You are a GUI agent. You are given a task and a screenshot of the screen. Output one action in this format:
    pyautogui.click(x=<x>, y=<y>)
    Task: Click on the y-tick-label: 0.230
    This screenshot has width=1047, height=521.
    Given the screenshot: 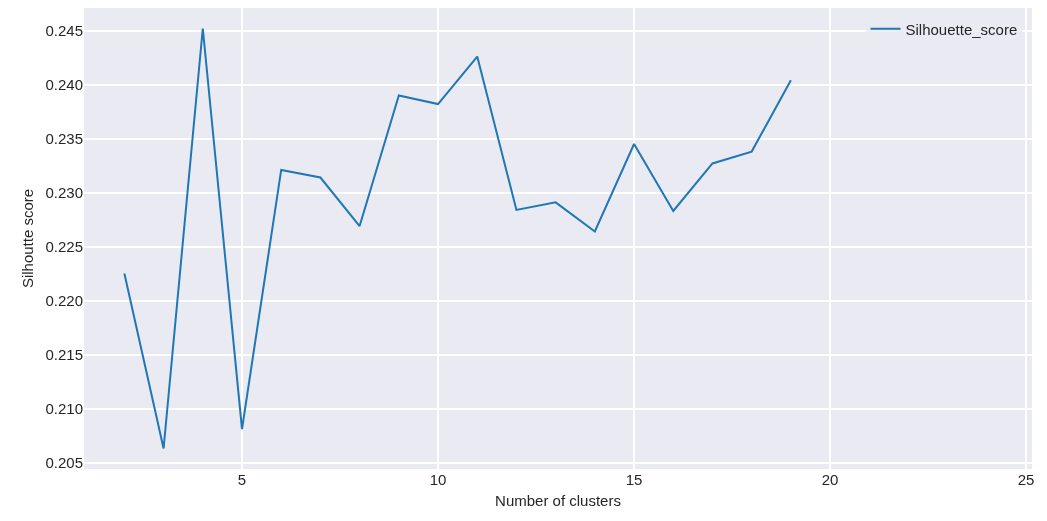 What is the action you would take?
    pyautogui.click(x=64, y=192)
    